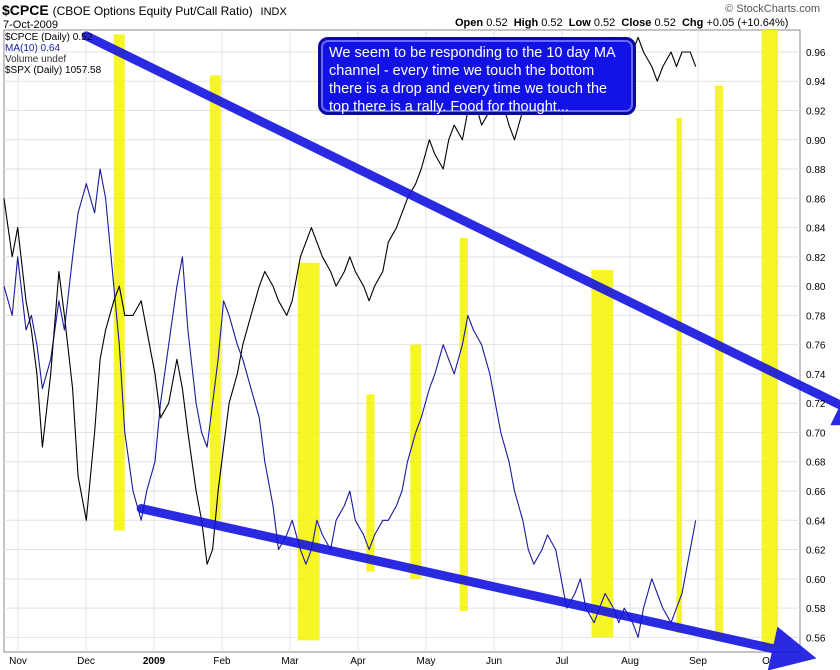  I want to click on symbol-description: (CBOE Options Equity Put/Call Ratio), so click(152, 11).